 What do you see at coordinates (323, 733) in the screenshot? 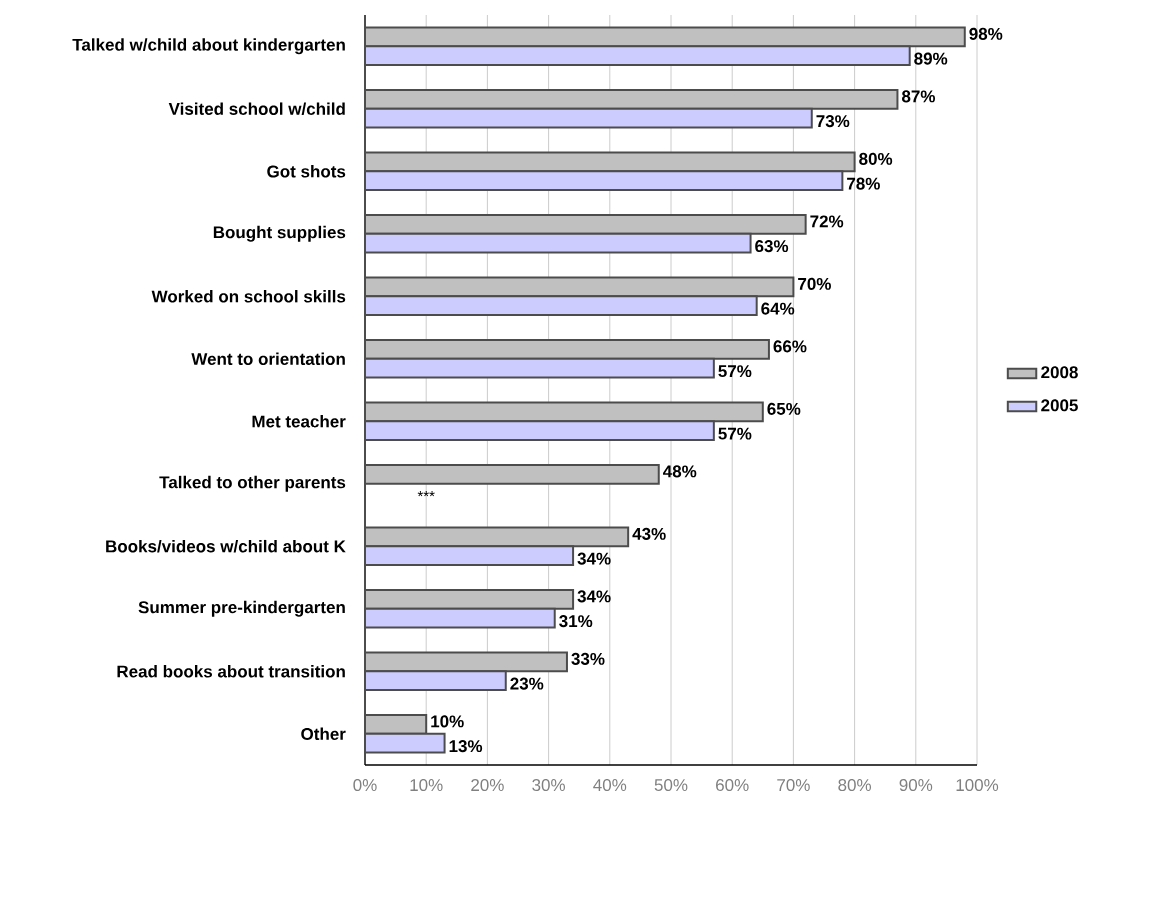
I see `y-tick-label: Other` at bounding box center [323, 733].